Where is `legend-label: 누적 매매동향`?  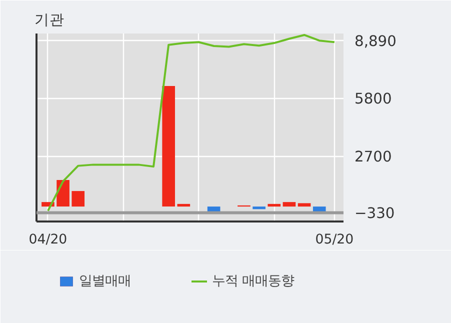 legend-label: 누적 매매동향 is located at coordinates (253, 281).